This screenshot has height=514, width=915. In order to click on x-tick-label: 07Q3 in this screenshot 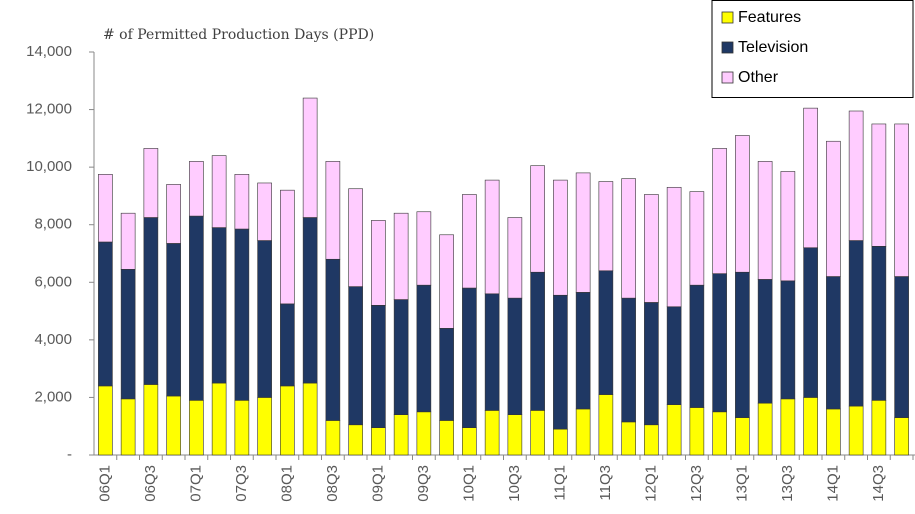, I will do `click(241, 483)`.